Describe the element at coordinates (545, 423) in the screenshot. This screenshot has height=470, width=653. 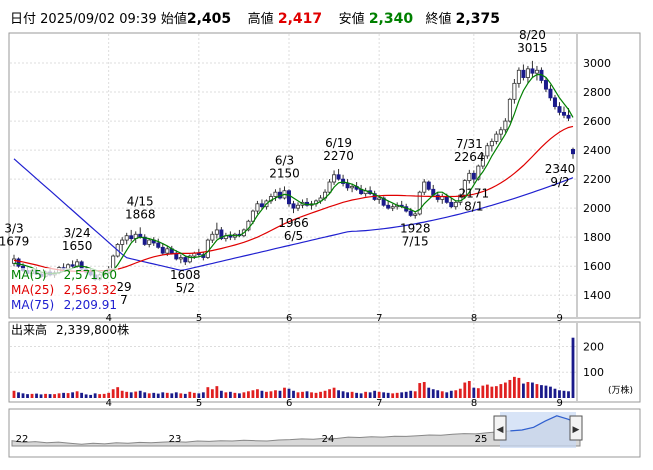
I see `navigator-selected-line` at that location.